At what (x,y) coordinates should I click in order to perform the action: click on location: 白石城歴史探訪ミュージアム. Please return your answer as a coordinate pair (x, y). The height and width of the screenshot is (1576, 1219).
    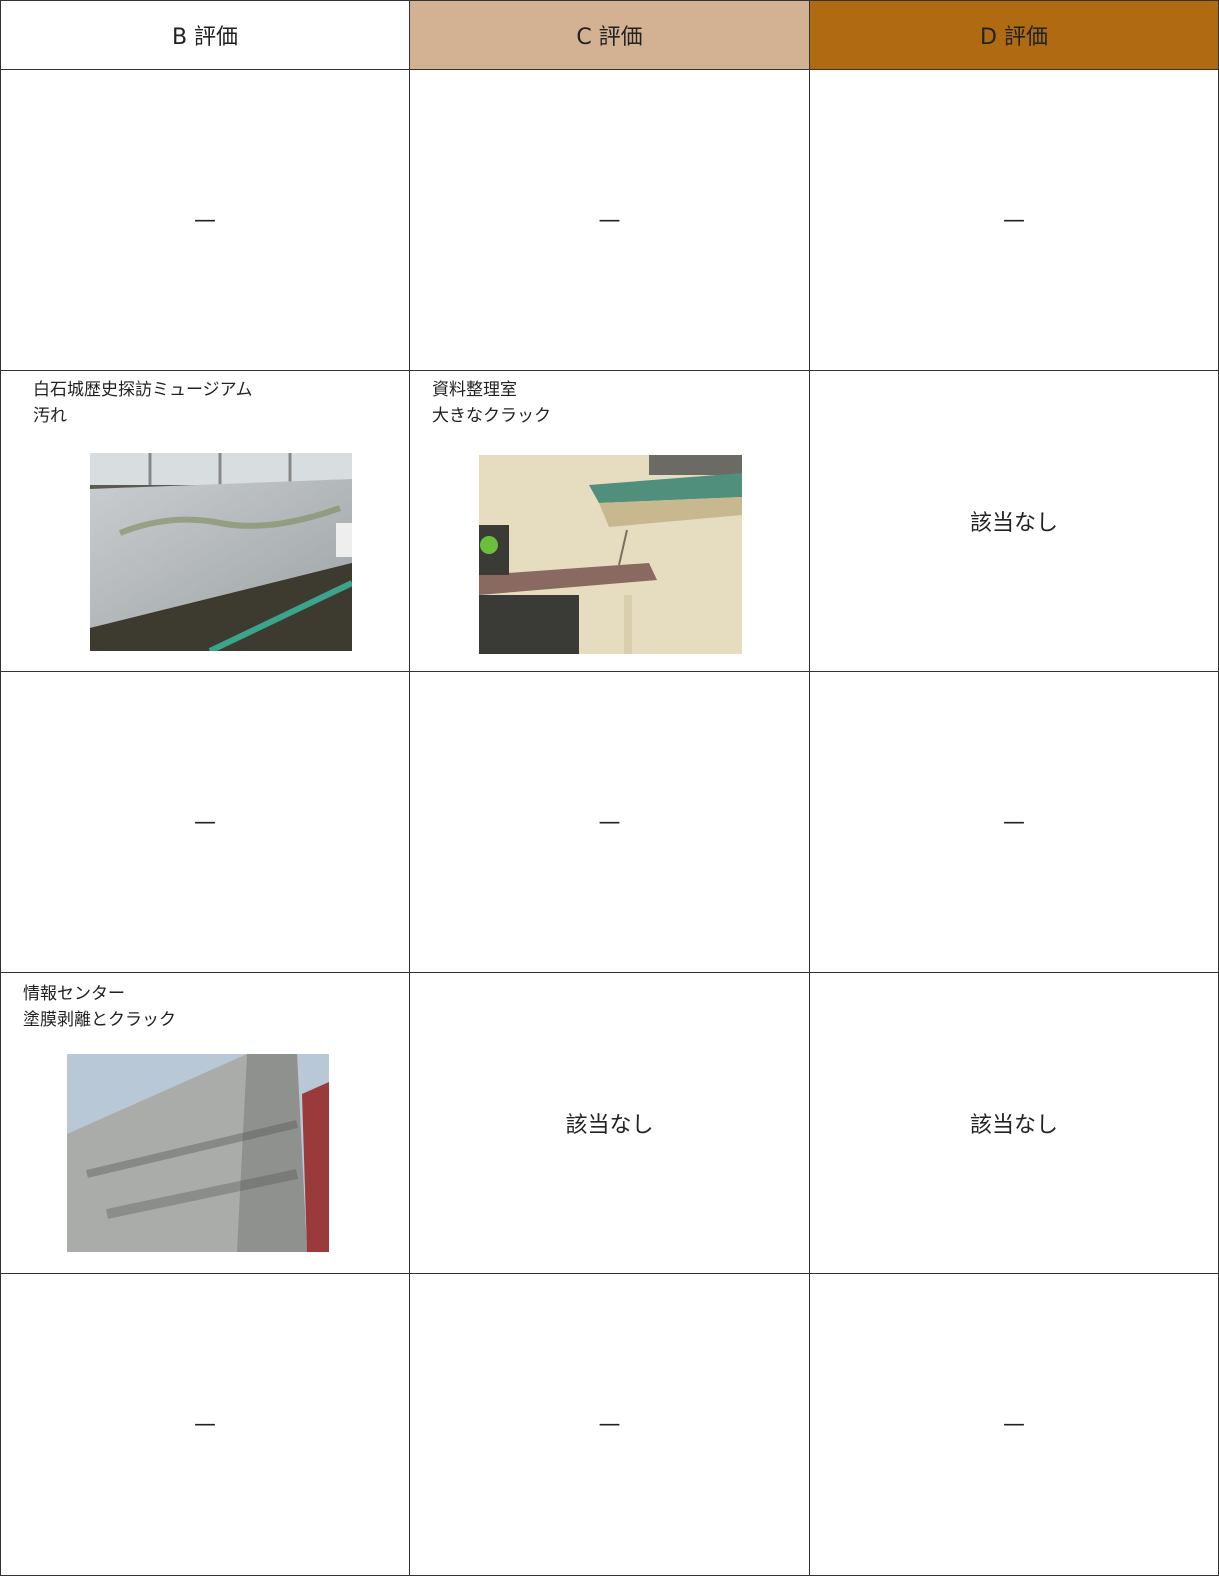
    Looking at the image, I should click on (143, 390).